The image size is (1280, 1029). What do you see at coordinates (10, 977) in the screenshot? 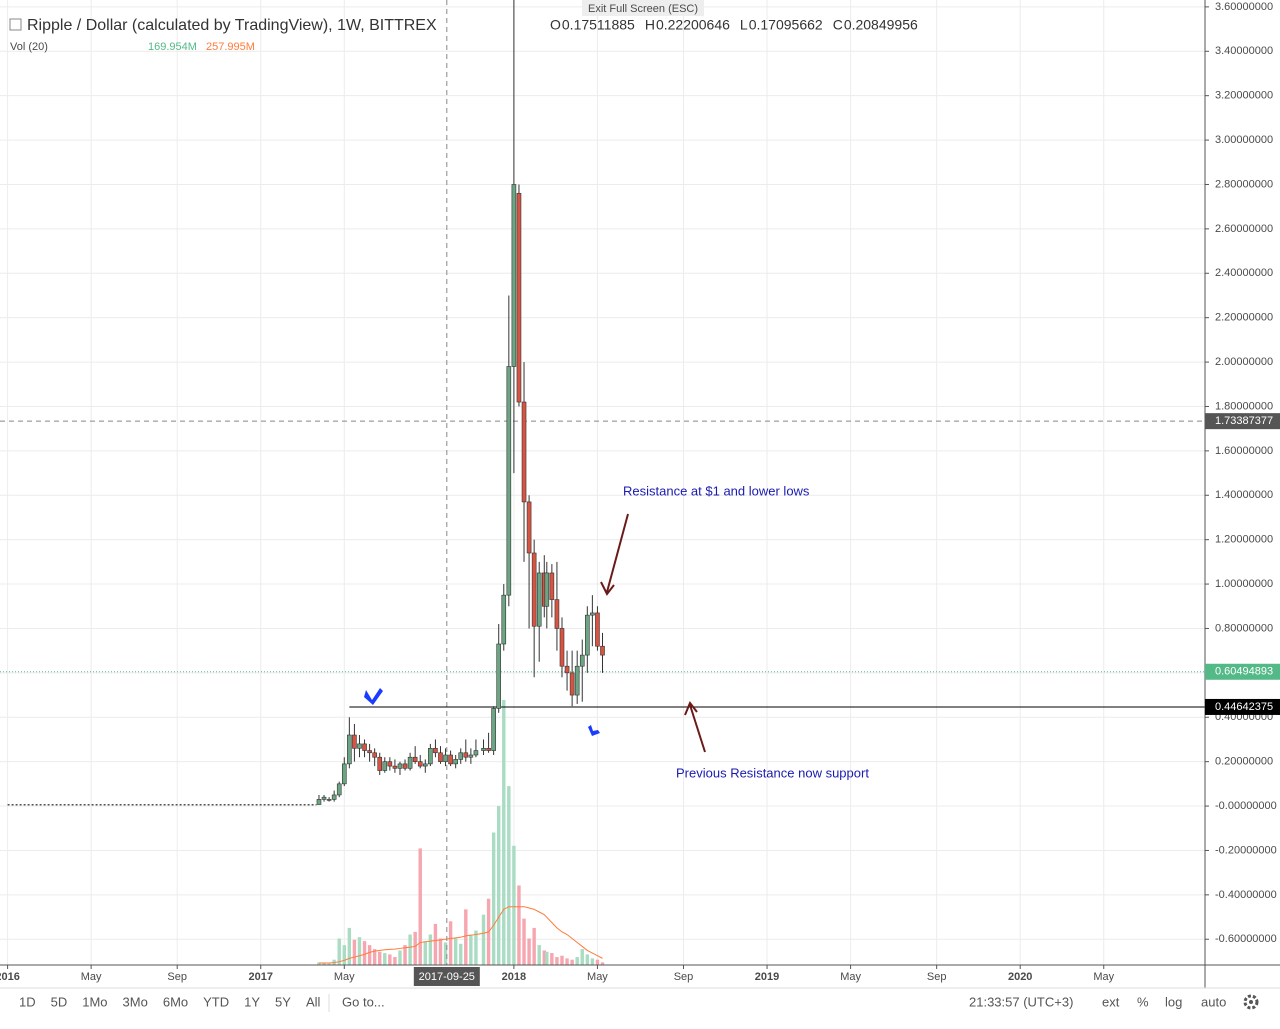
I see `x-tick-label: 2016` at bounding box center [10, 977].